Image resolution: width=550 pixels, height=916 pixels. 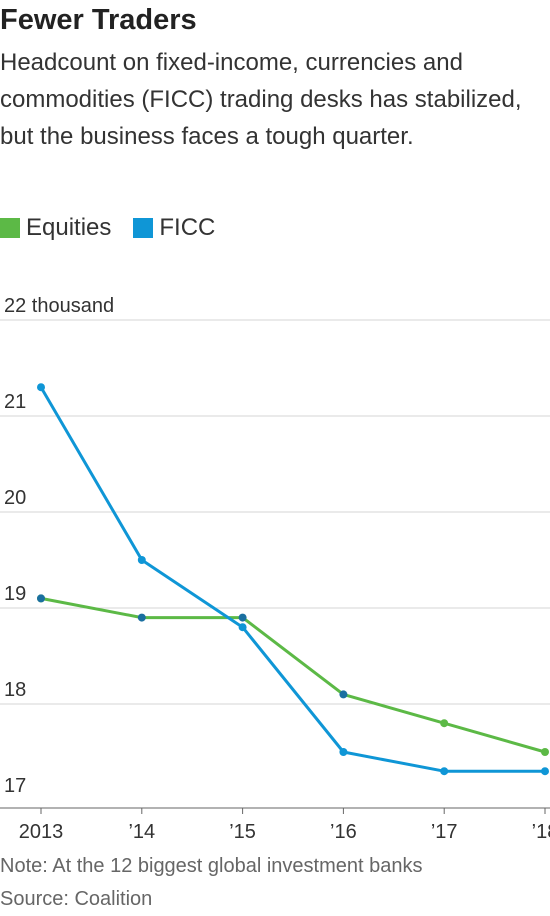 I want to click on legend-item-ficc: FICC, so click(x=174, y=228).